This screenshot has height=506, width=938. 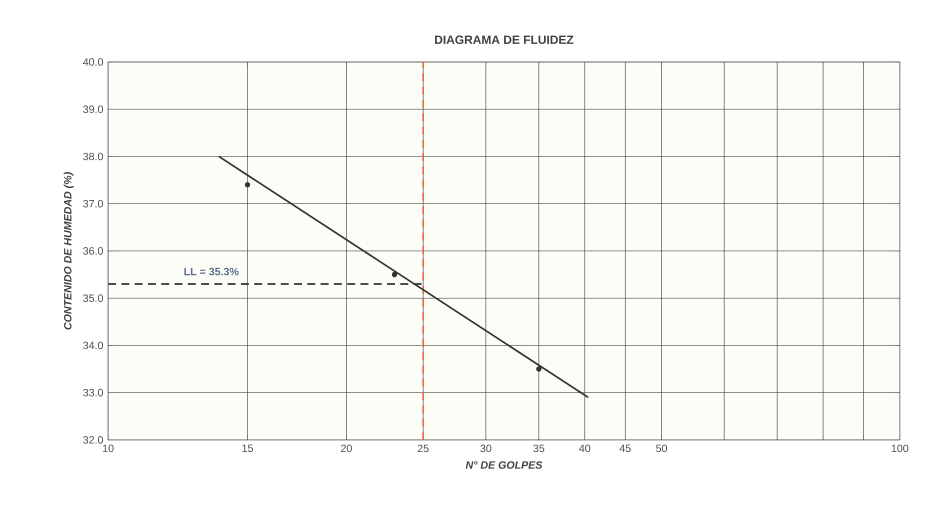 What do you see at coordinates (211, 272) in the screenshot?
I see `annotation: LL = 35.3%` at bounding box center [211, 272].